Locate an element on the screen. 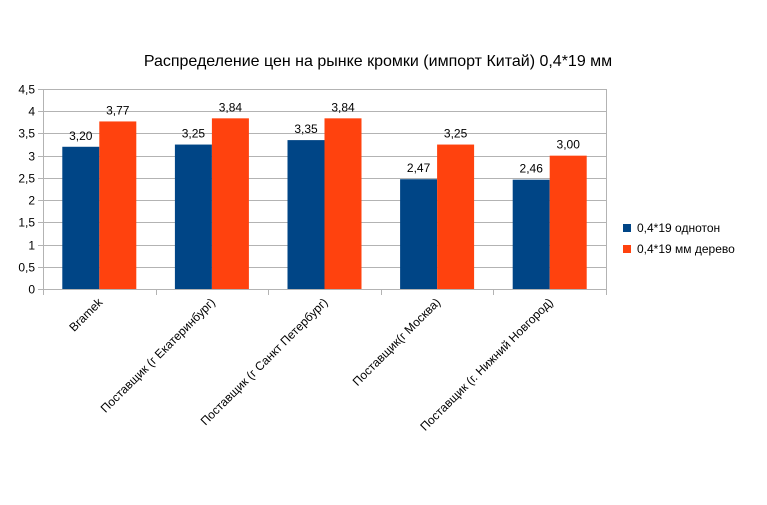 This screenshot has width=767, height=505. data-label: 2,47 is located at coordinates (419, 168).